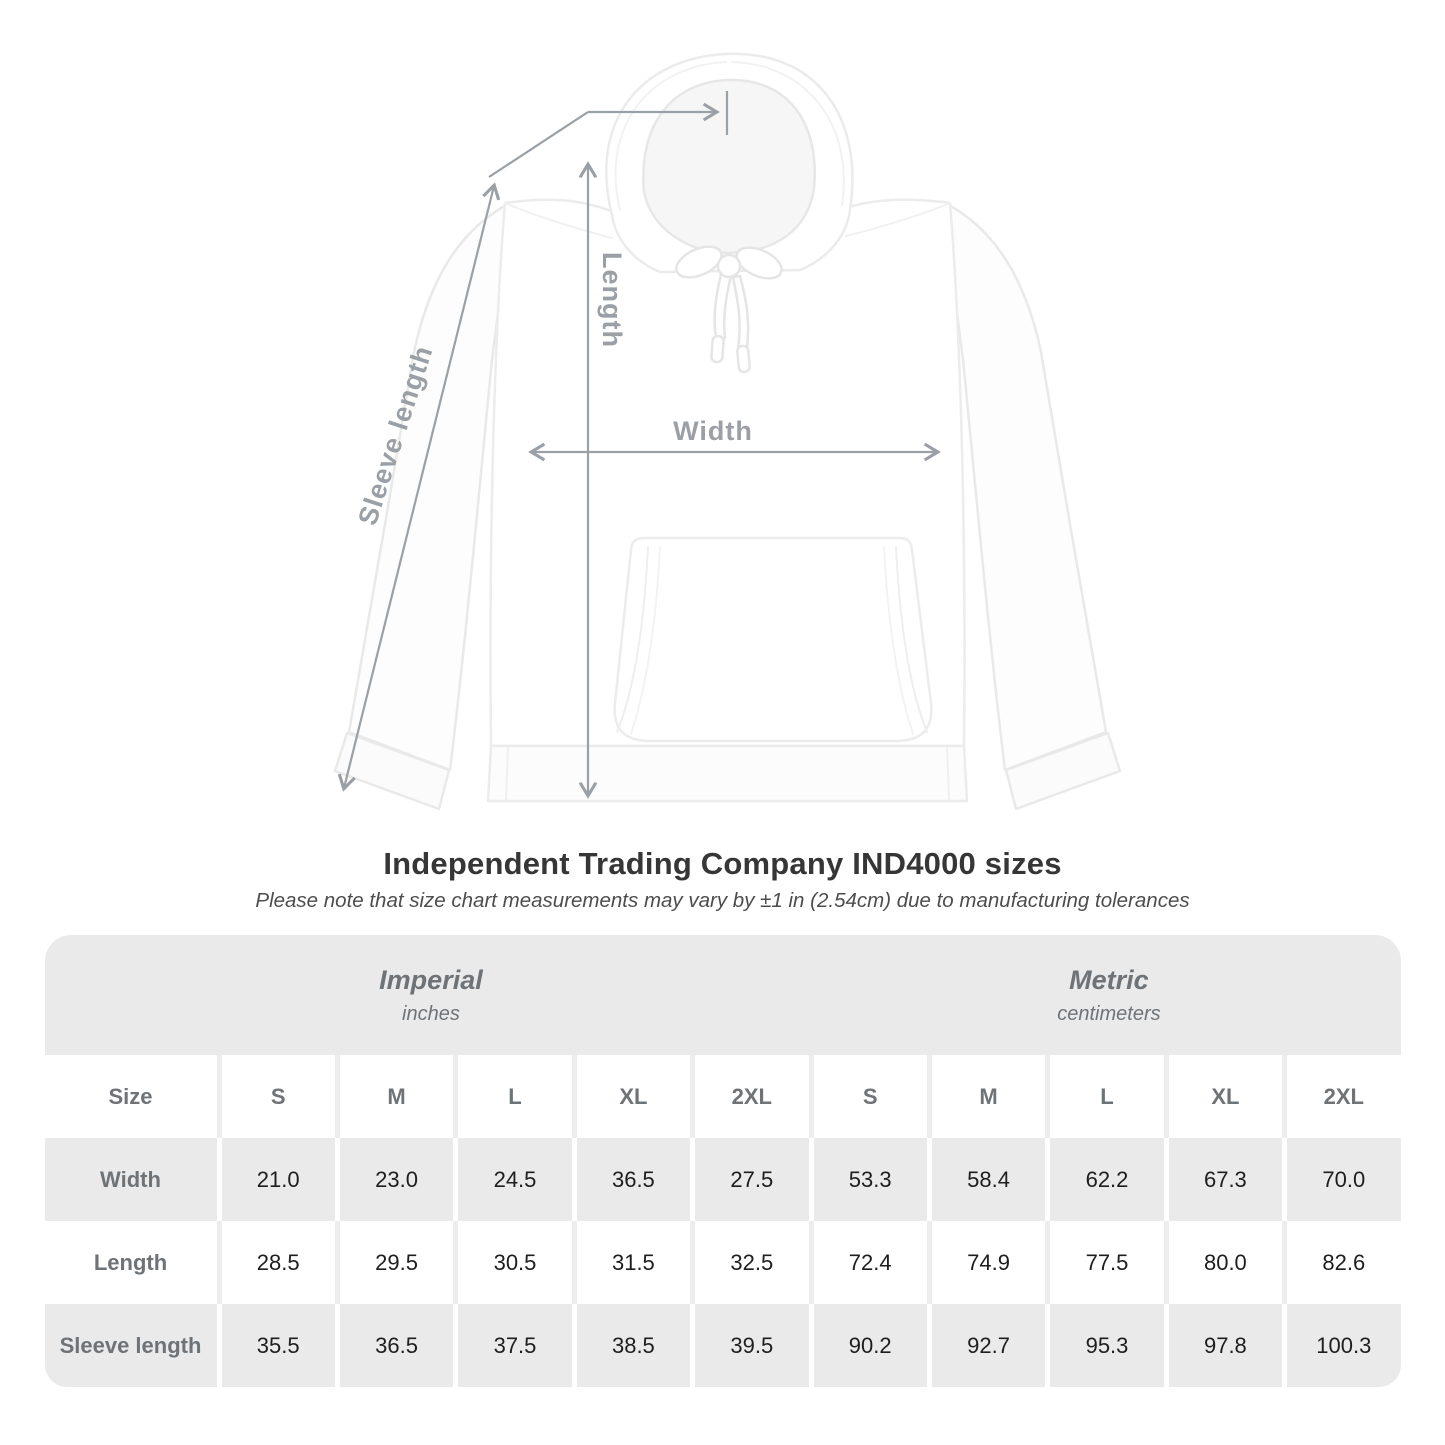 The image size is (1445, 1445). Describe the element at coordinates (988, 1345) in the screenshot. I see `metric-value-cell: 92.7` at that location.